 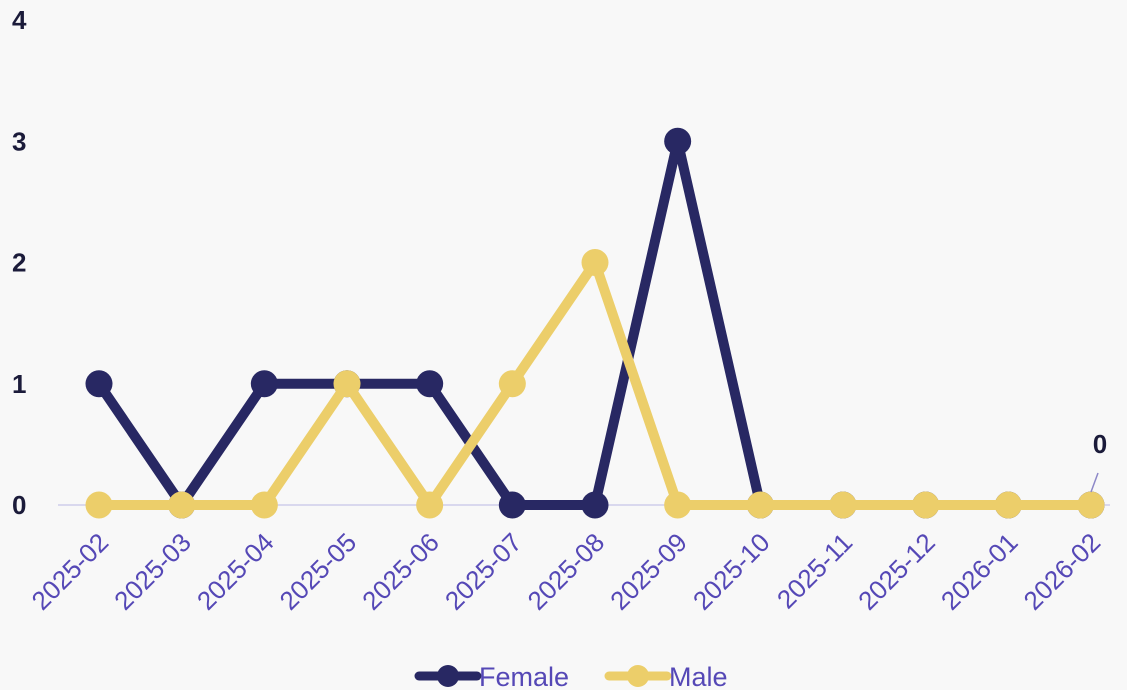 What do you see at coordinates (19, 384) in the screenshot?
I see `y-tick-label: 1` at bounding box center [19, 384].